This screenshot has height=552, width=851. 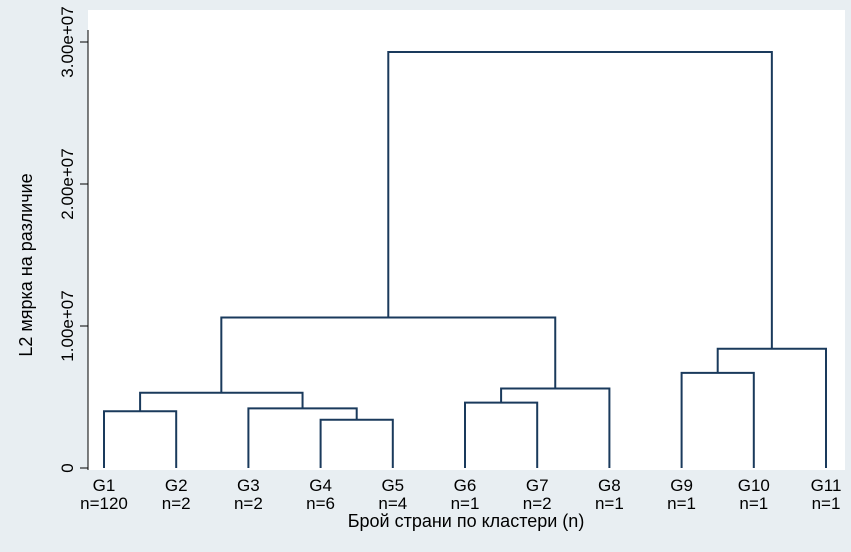 What do you see at coordinates (681, 485) in the screenshot?
I see `leaf-group-label: G9` at bounding box center [681, 485].